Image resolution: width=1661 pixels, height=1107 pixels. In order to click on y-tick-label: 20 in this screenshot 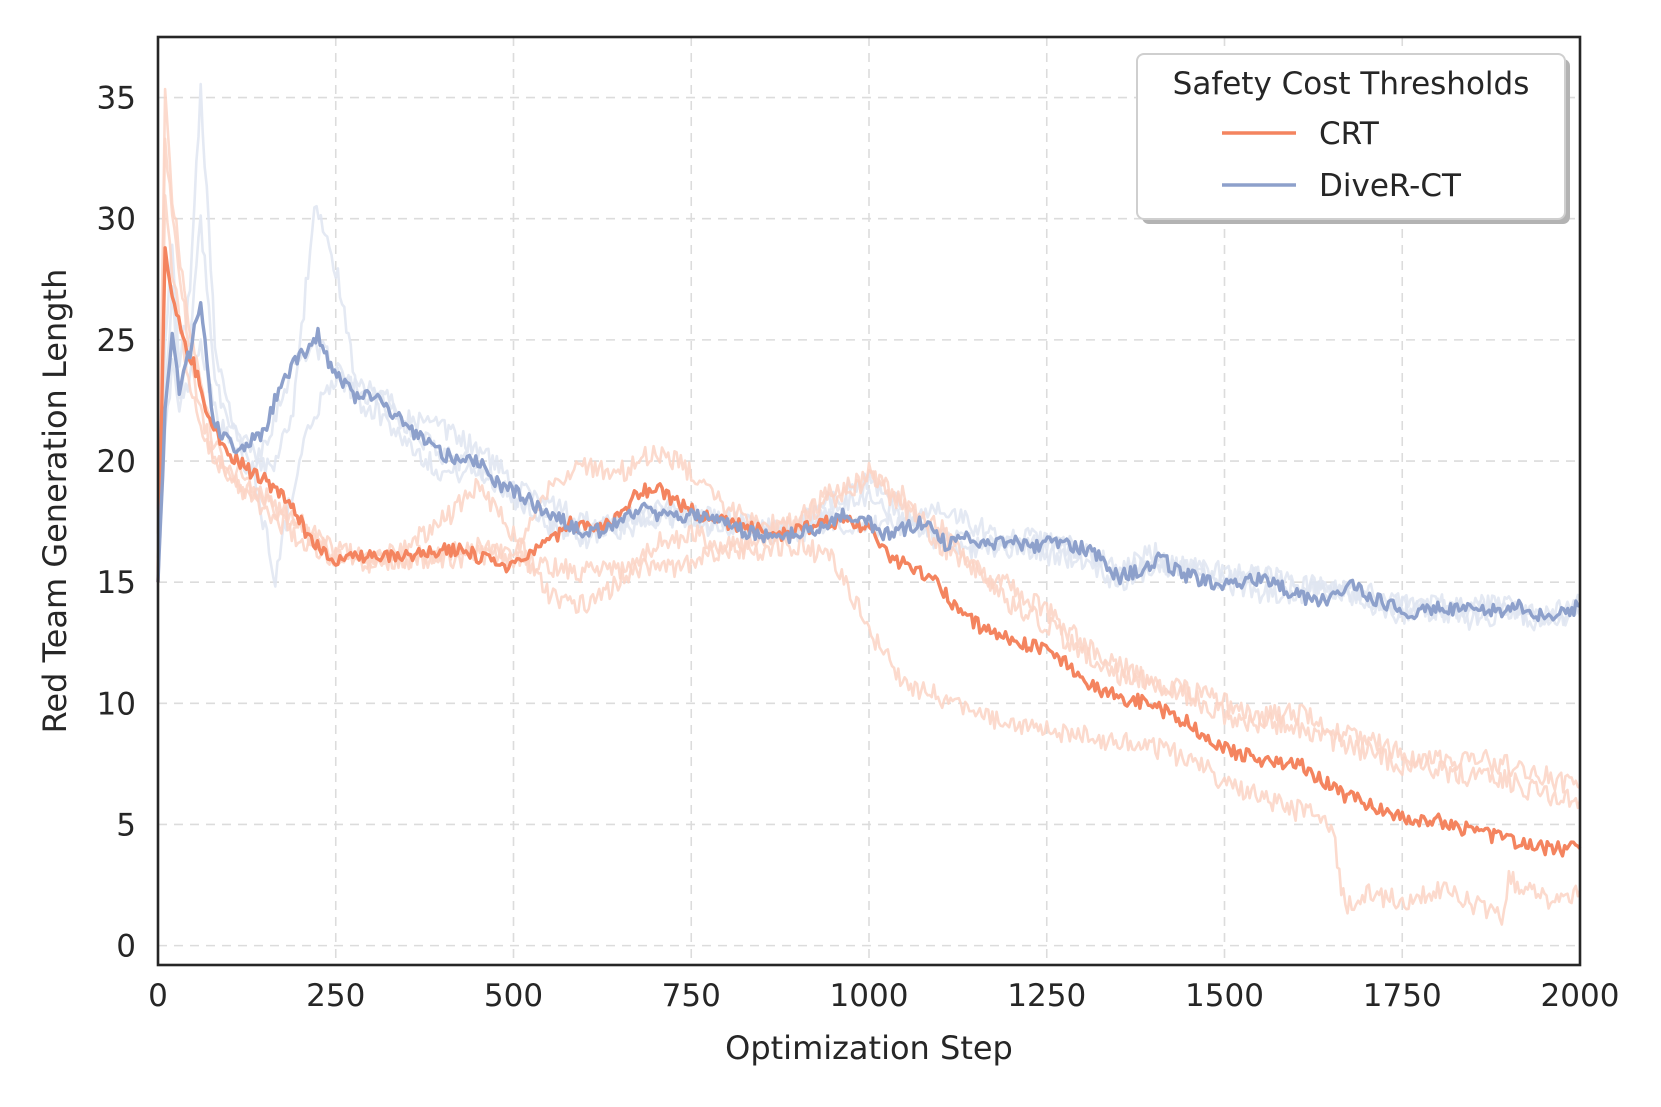, I will do `click(116, 462)`.